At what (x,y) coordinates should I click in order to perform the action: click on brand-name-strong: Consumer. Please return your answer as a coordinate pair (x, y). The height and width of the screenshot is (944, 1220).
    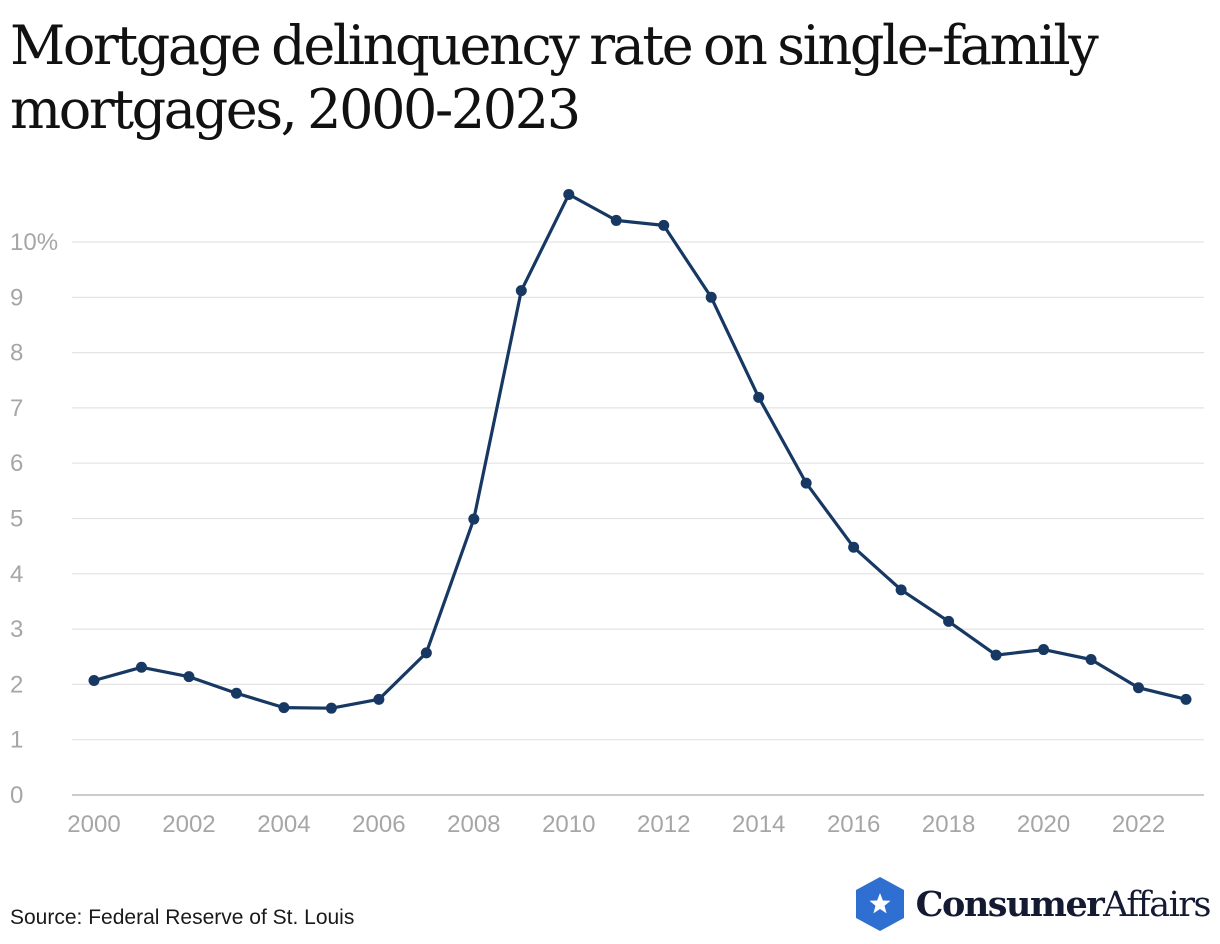
    Looking at the image, I should click on (1010, 904).